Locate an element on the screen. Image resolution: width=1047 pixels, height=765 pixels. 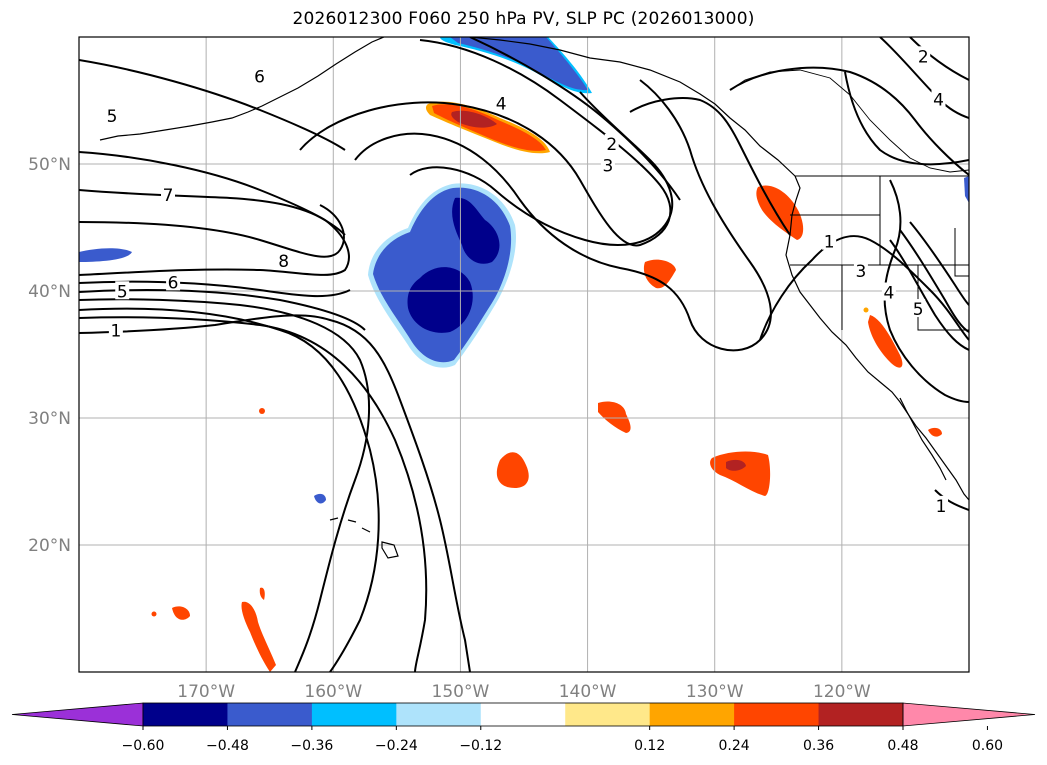
slp-contour-4-mid is located at coordinates (563, 215).